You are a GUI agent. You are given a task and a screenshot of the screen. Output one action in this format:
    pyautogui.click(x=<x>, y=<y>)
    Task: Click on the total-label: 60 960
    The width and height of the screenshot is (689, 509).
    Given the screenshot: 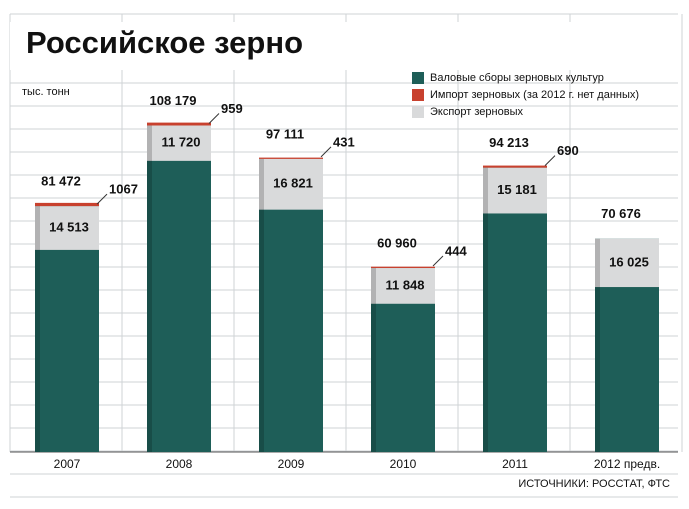 What is the action you would take?
    pyautogui.click(x=397, y=242)
    